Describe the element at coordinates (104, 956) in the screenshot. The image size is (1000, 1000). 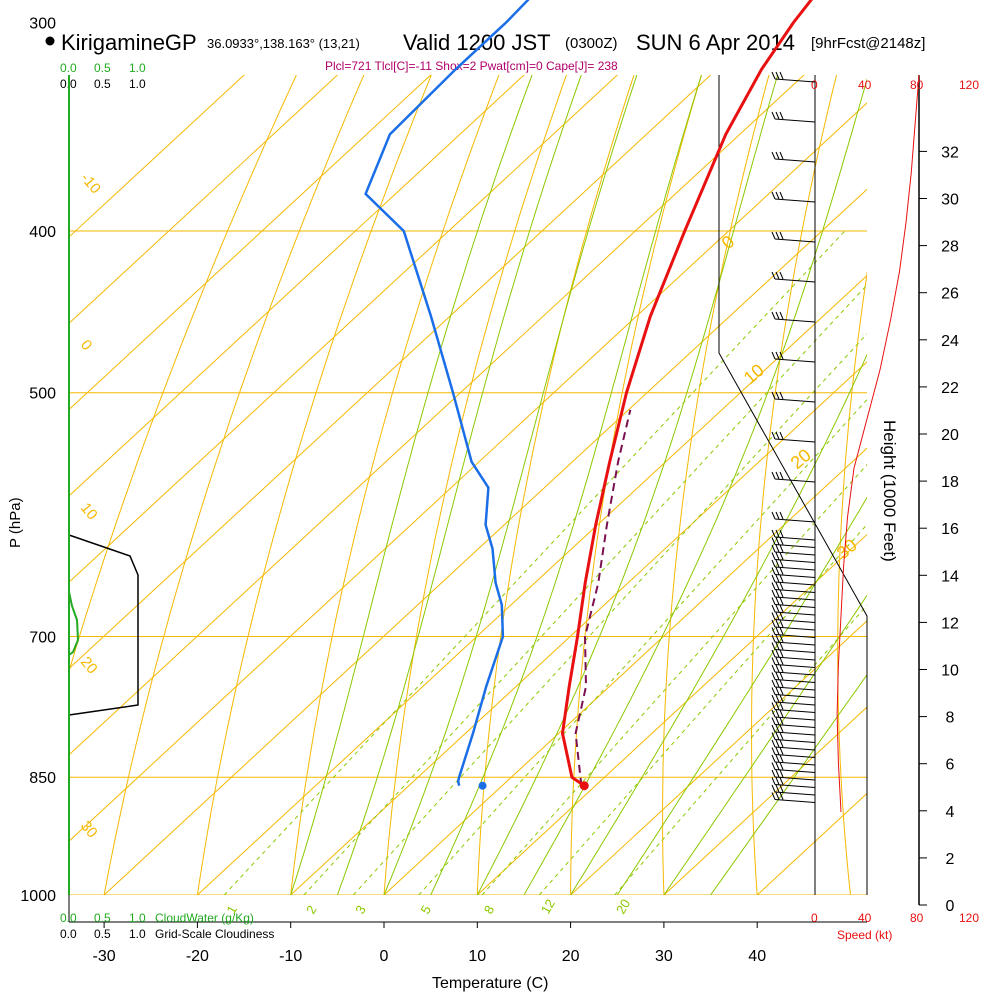
I see `temperature-tick-label: -30` at that location.